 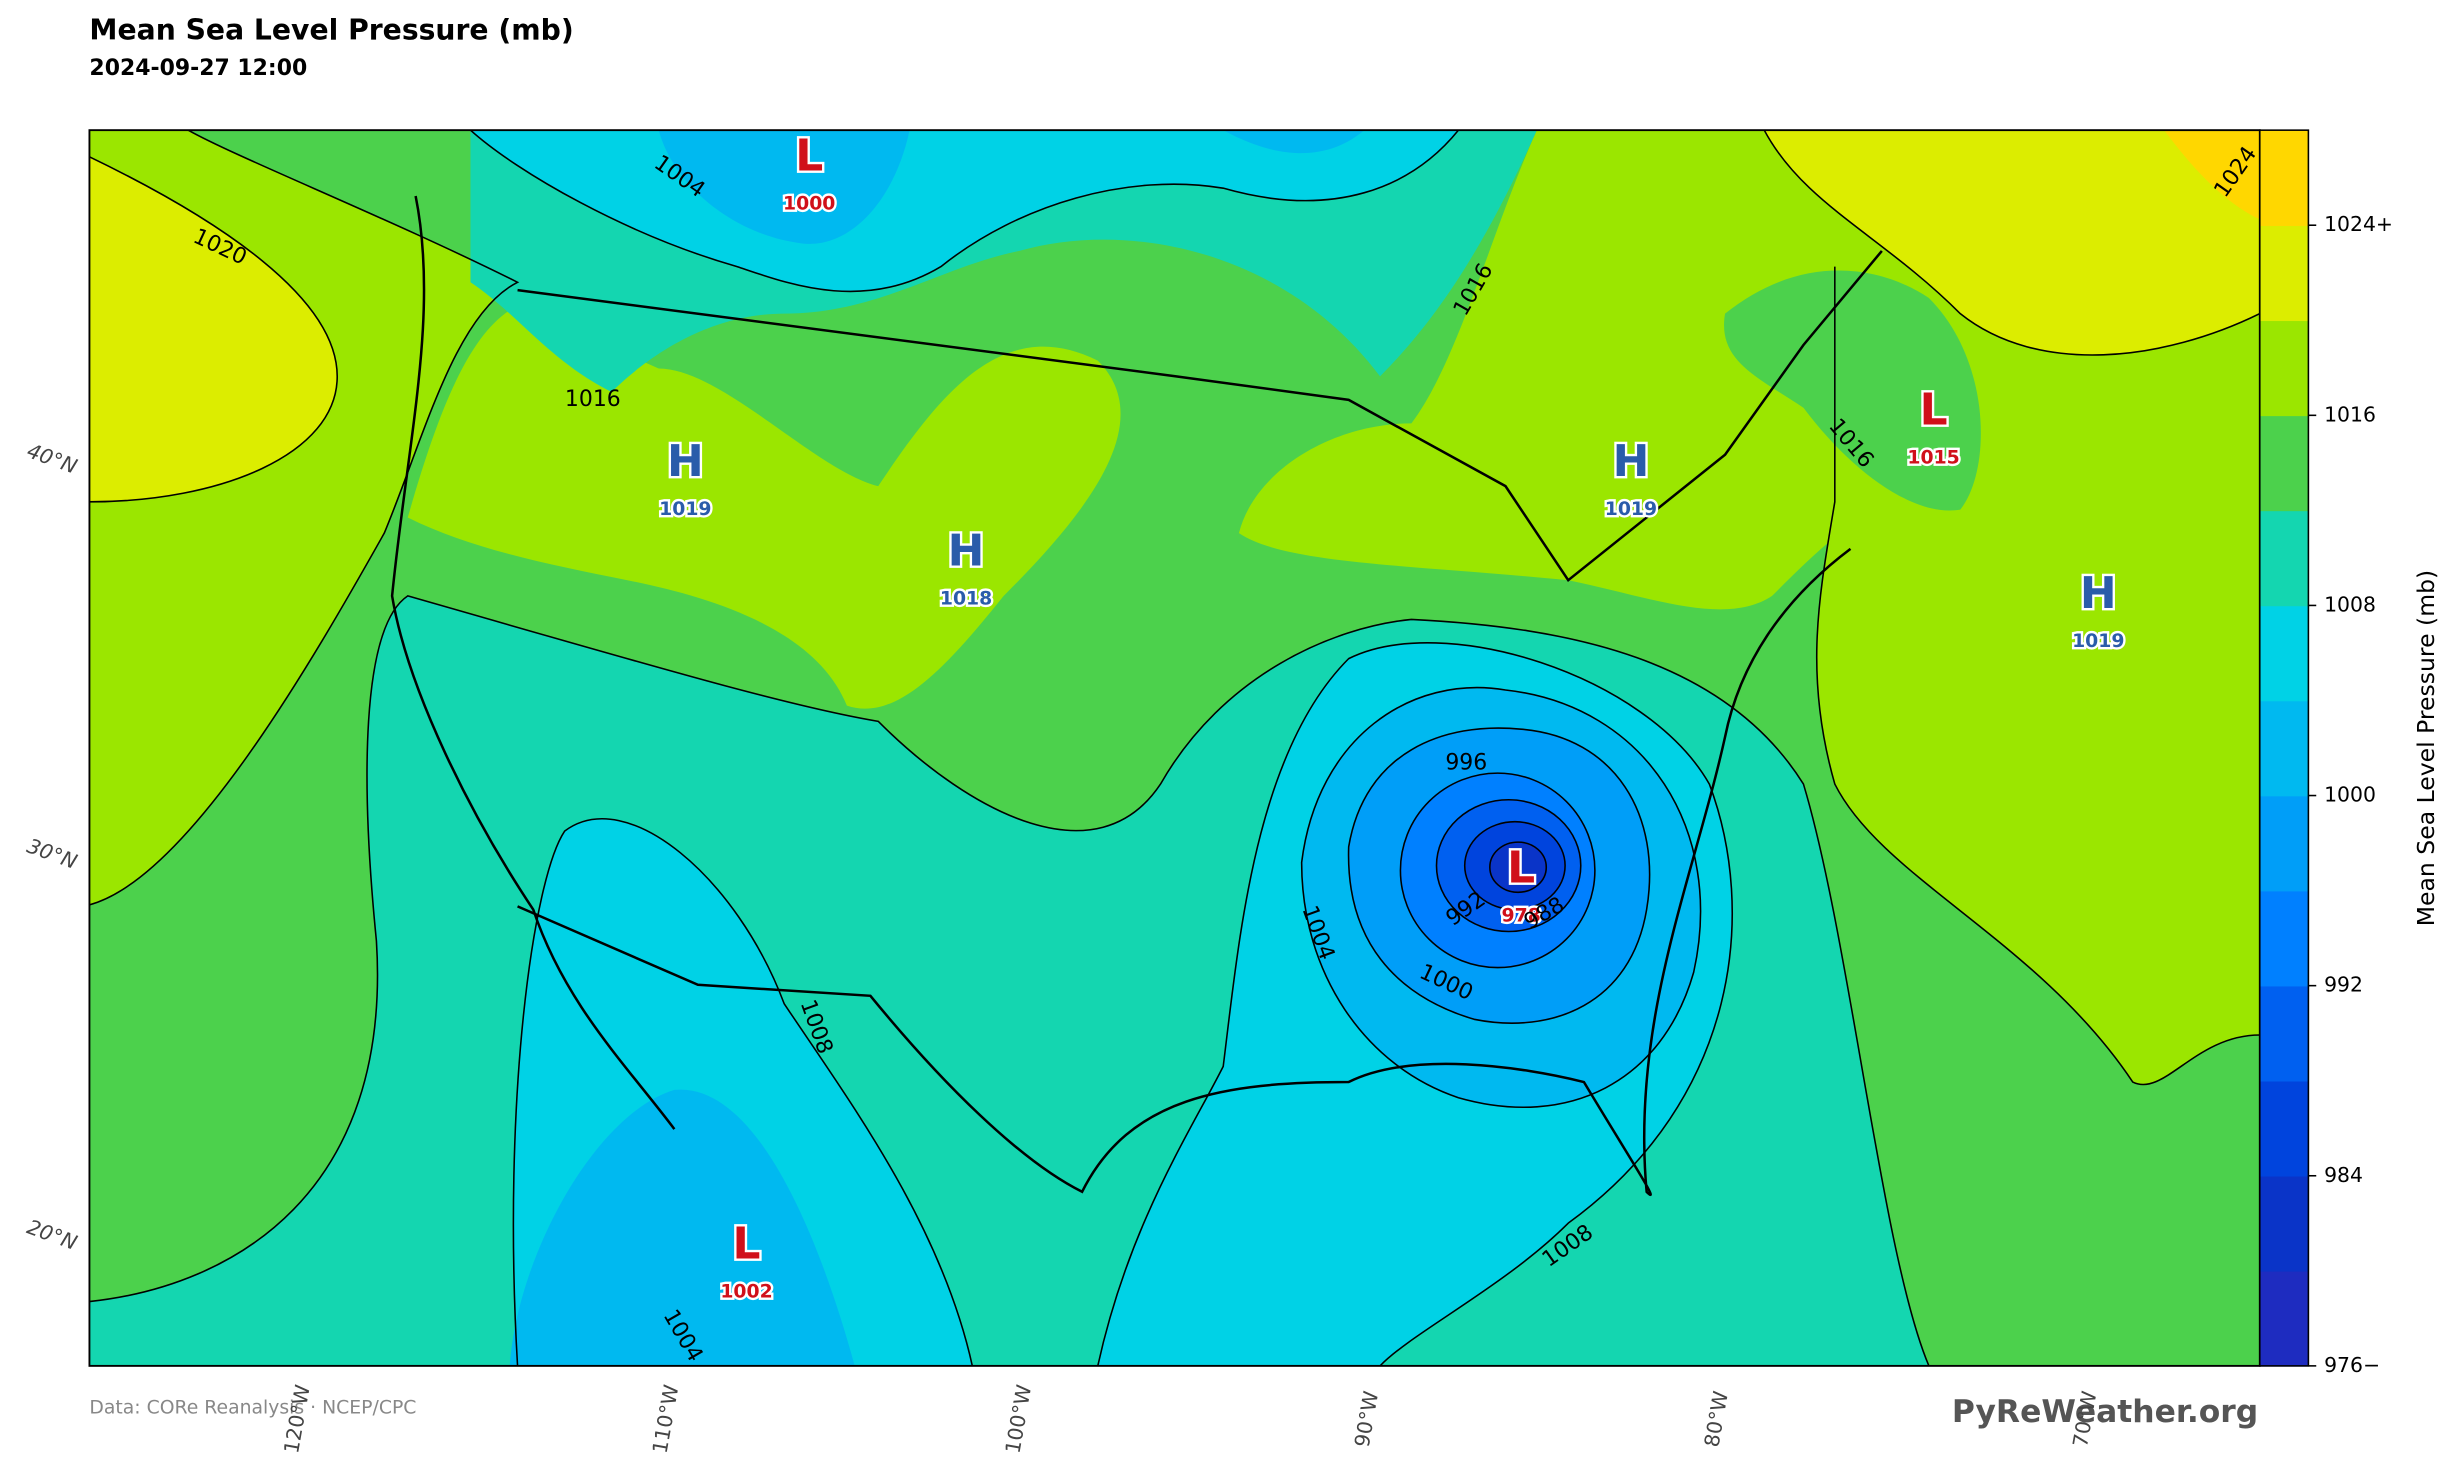 I want to click on colorbar-tick-label: 1000, so click(x=2350, y=795).